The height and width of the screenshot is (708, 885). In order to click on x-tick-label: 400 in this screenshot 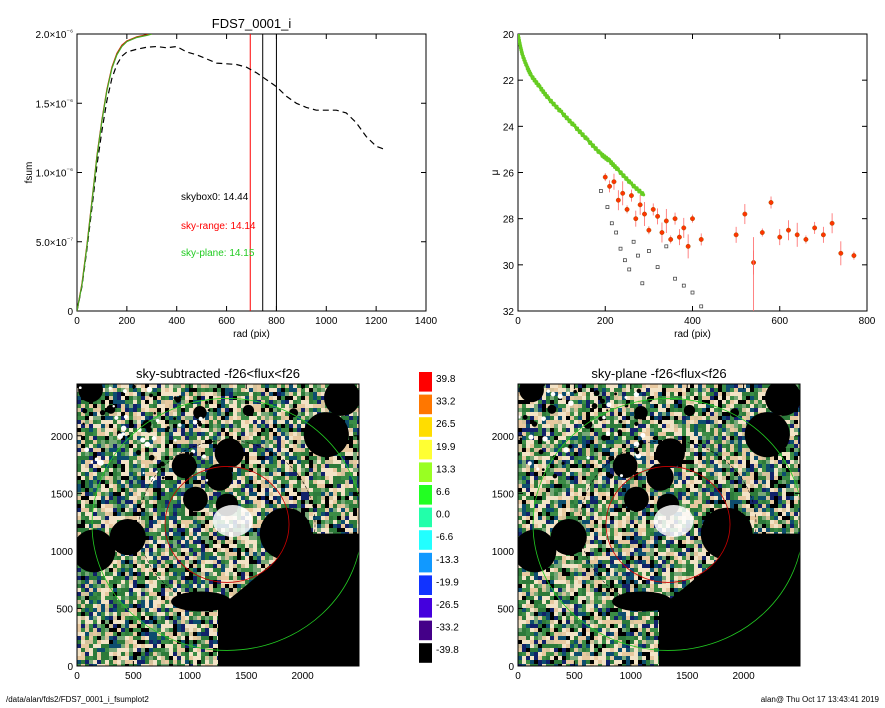, I will do `click(176, 321)`.